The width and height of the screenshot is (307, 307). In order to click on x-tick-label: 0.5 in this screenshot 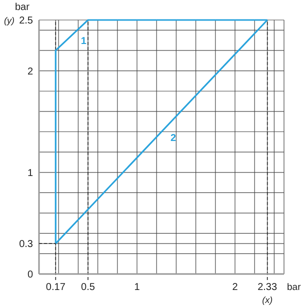, I will do `click(88, 287)`.